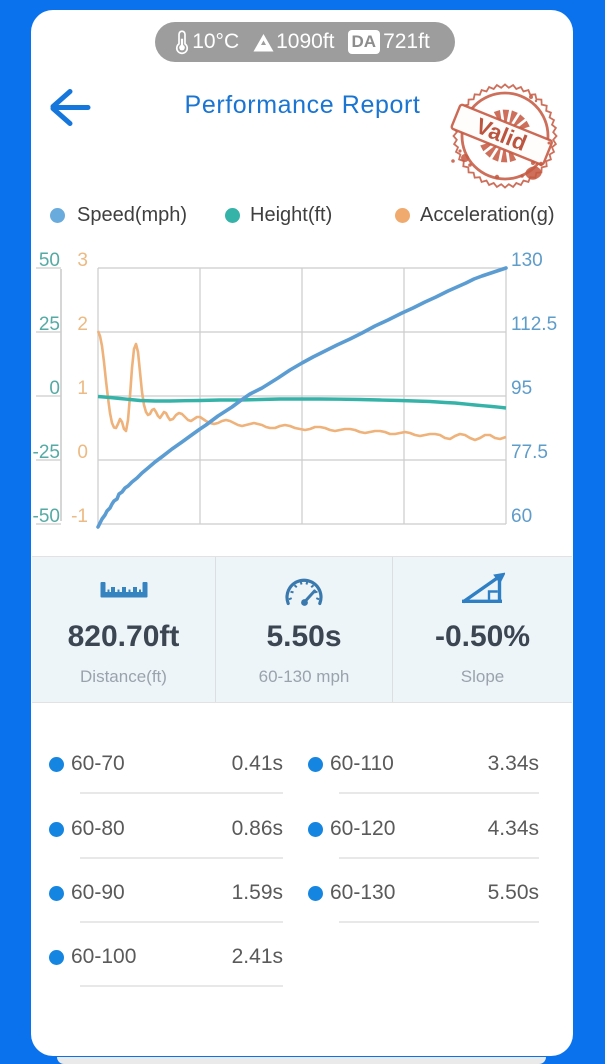 The height and width of the screenshot is (1064, 605). I want to click on svg-text: -50, so click(46, 516).